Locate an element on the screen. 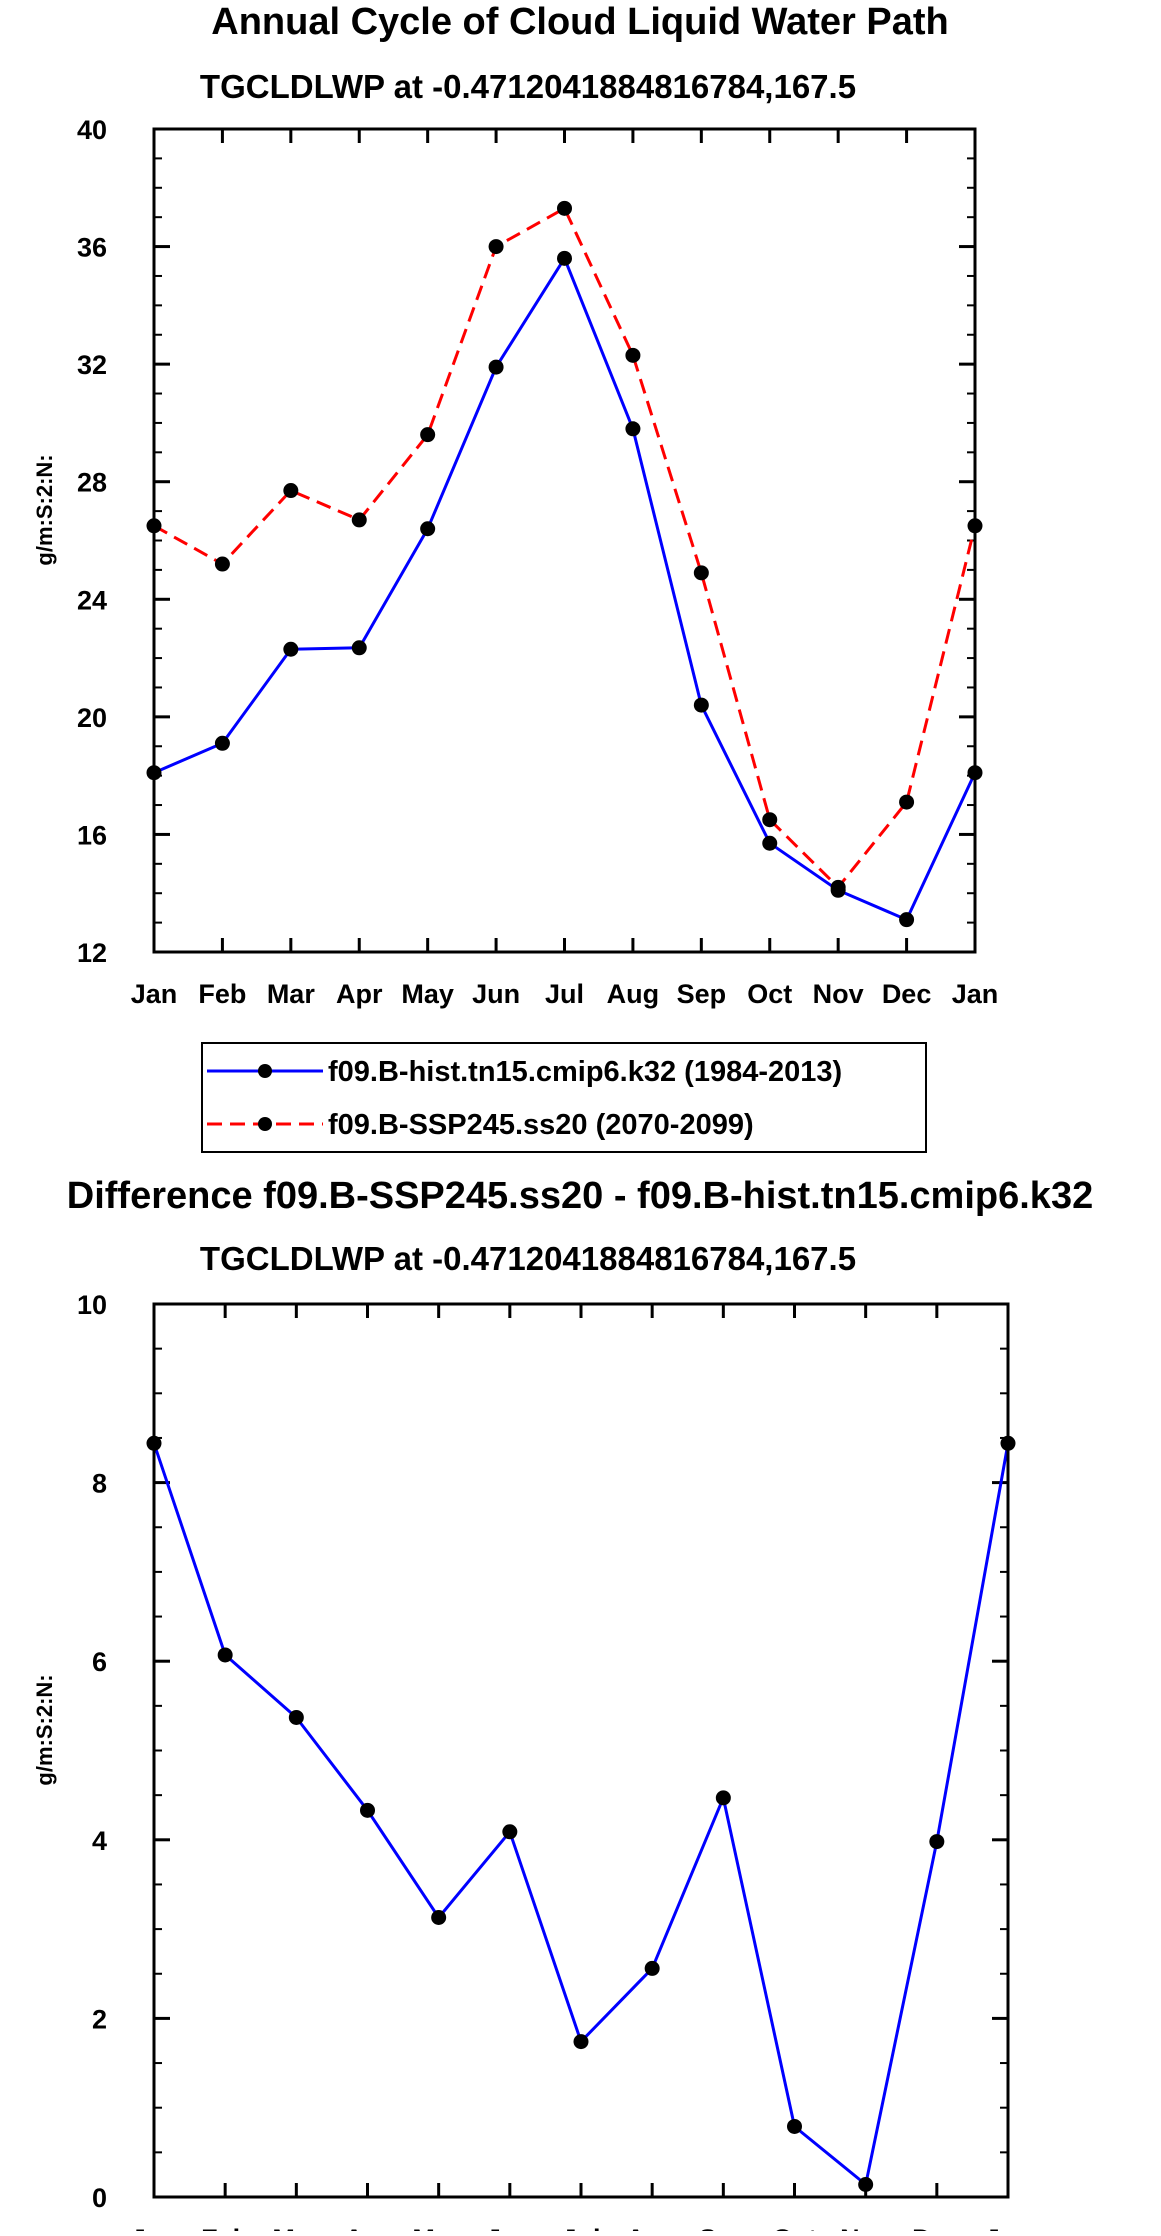  legend-item-hist: f09.B-hist.tn15.cmip6.k32 (1984-2013) is located at coordinates (524, 1072).